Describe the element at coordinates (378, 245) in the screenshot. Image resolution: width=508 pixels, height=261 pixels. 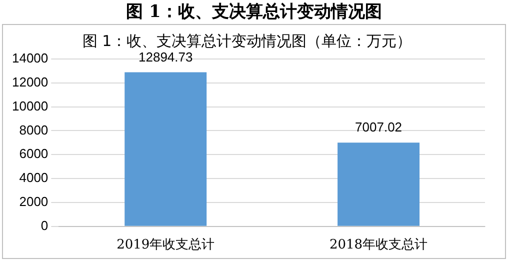
I see `x-tick-label: 2018年收支总计` at that location.